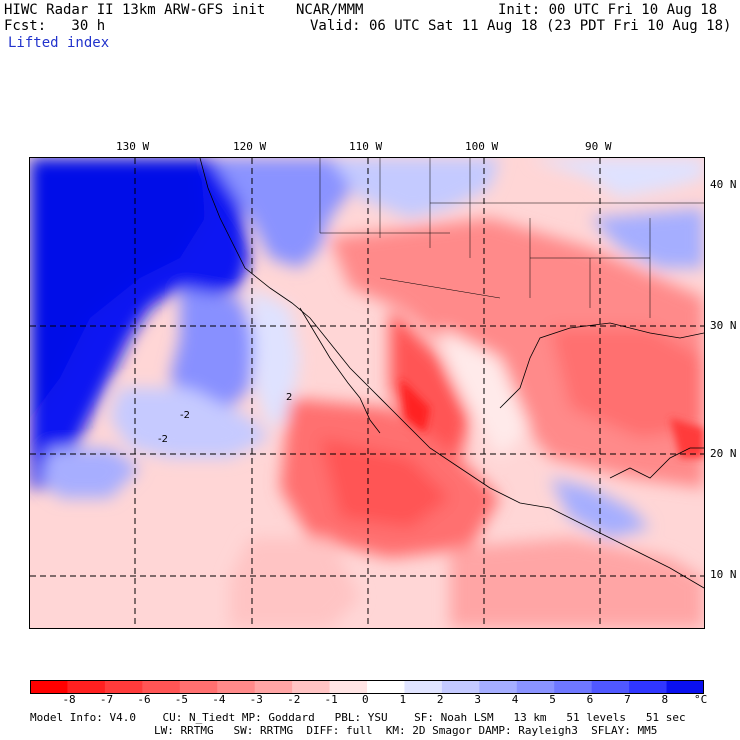 The height and width of the screenshot is (740, 740). What do you see at coordinates (511, 238) in the screenshot?
I see `state-borders` at bounding box center [511, 238].